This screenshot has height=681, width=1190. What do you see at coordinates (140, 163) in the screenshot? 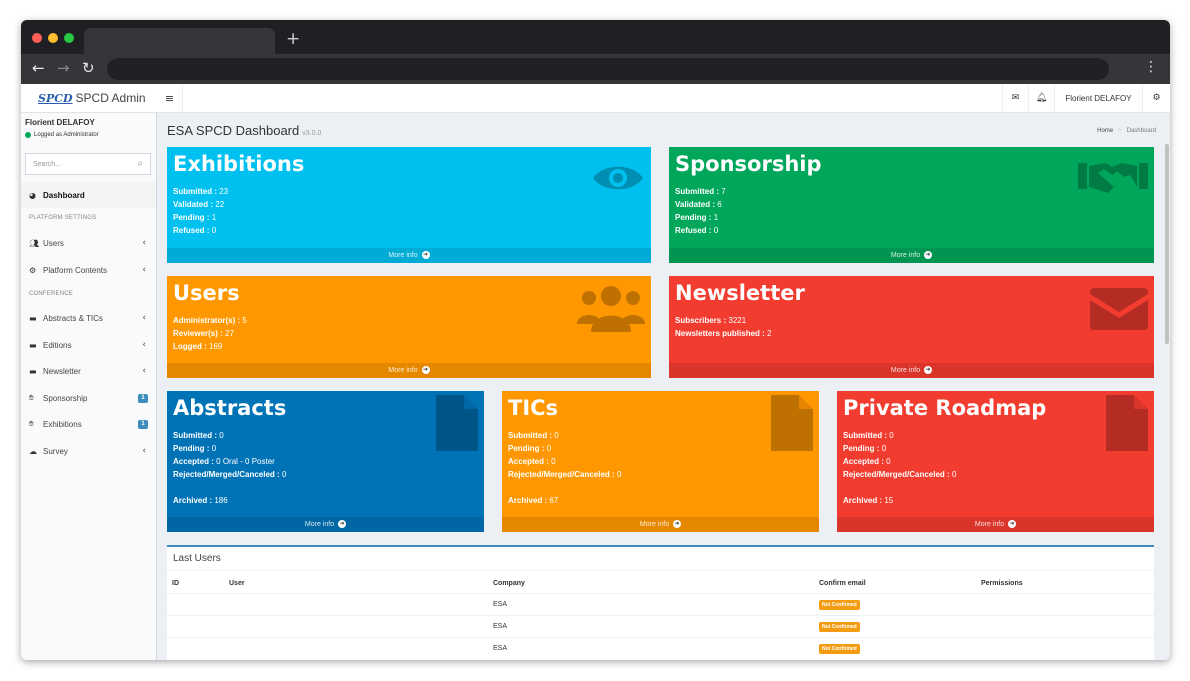
I see `search-icon: ⌕` at bounding box center [140, 163].